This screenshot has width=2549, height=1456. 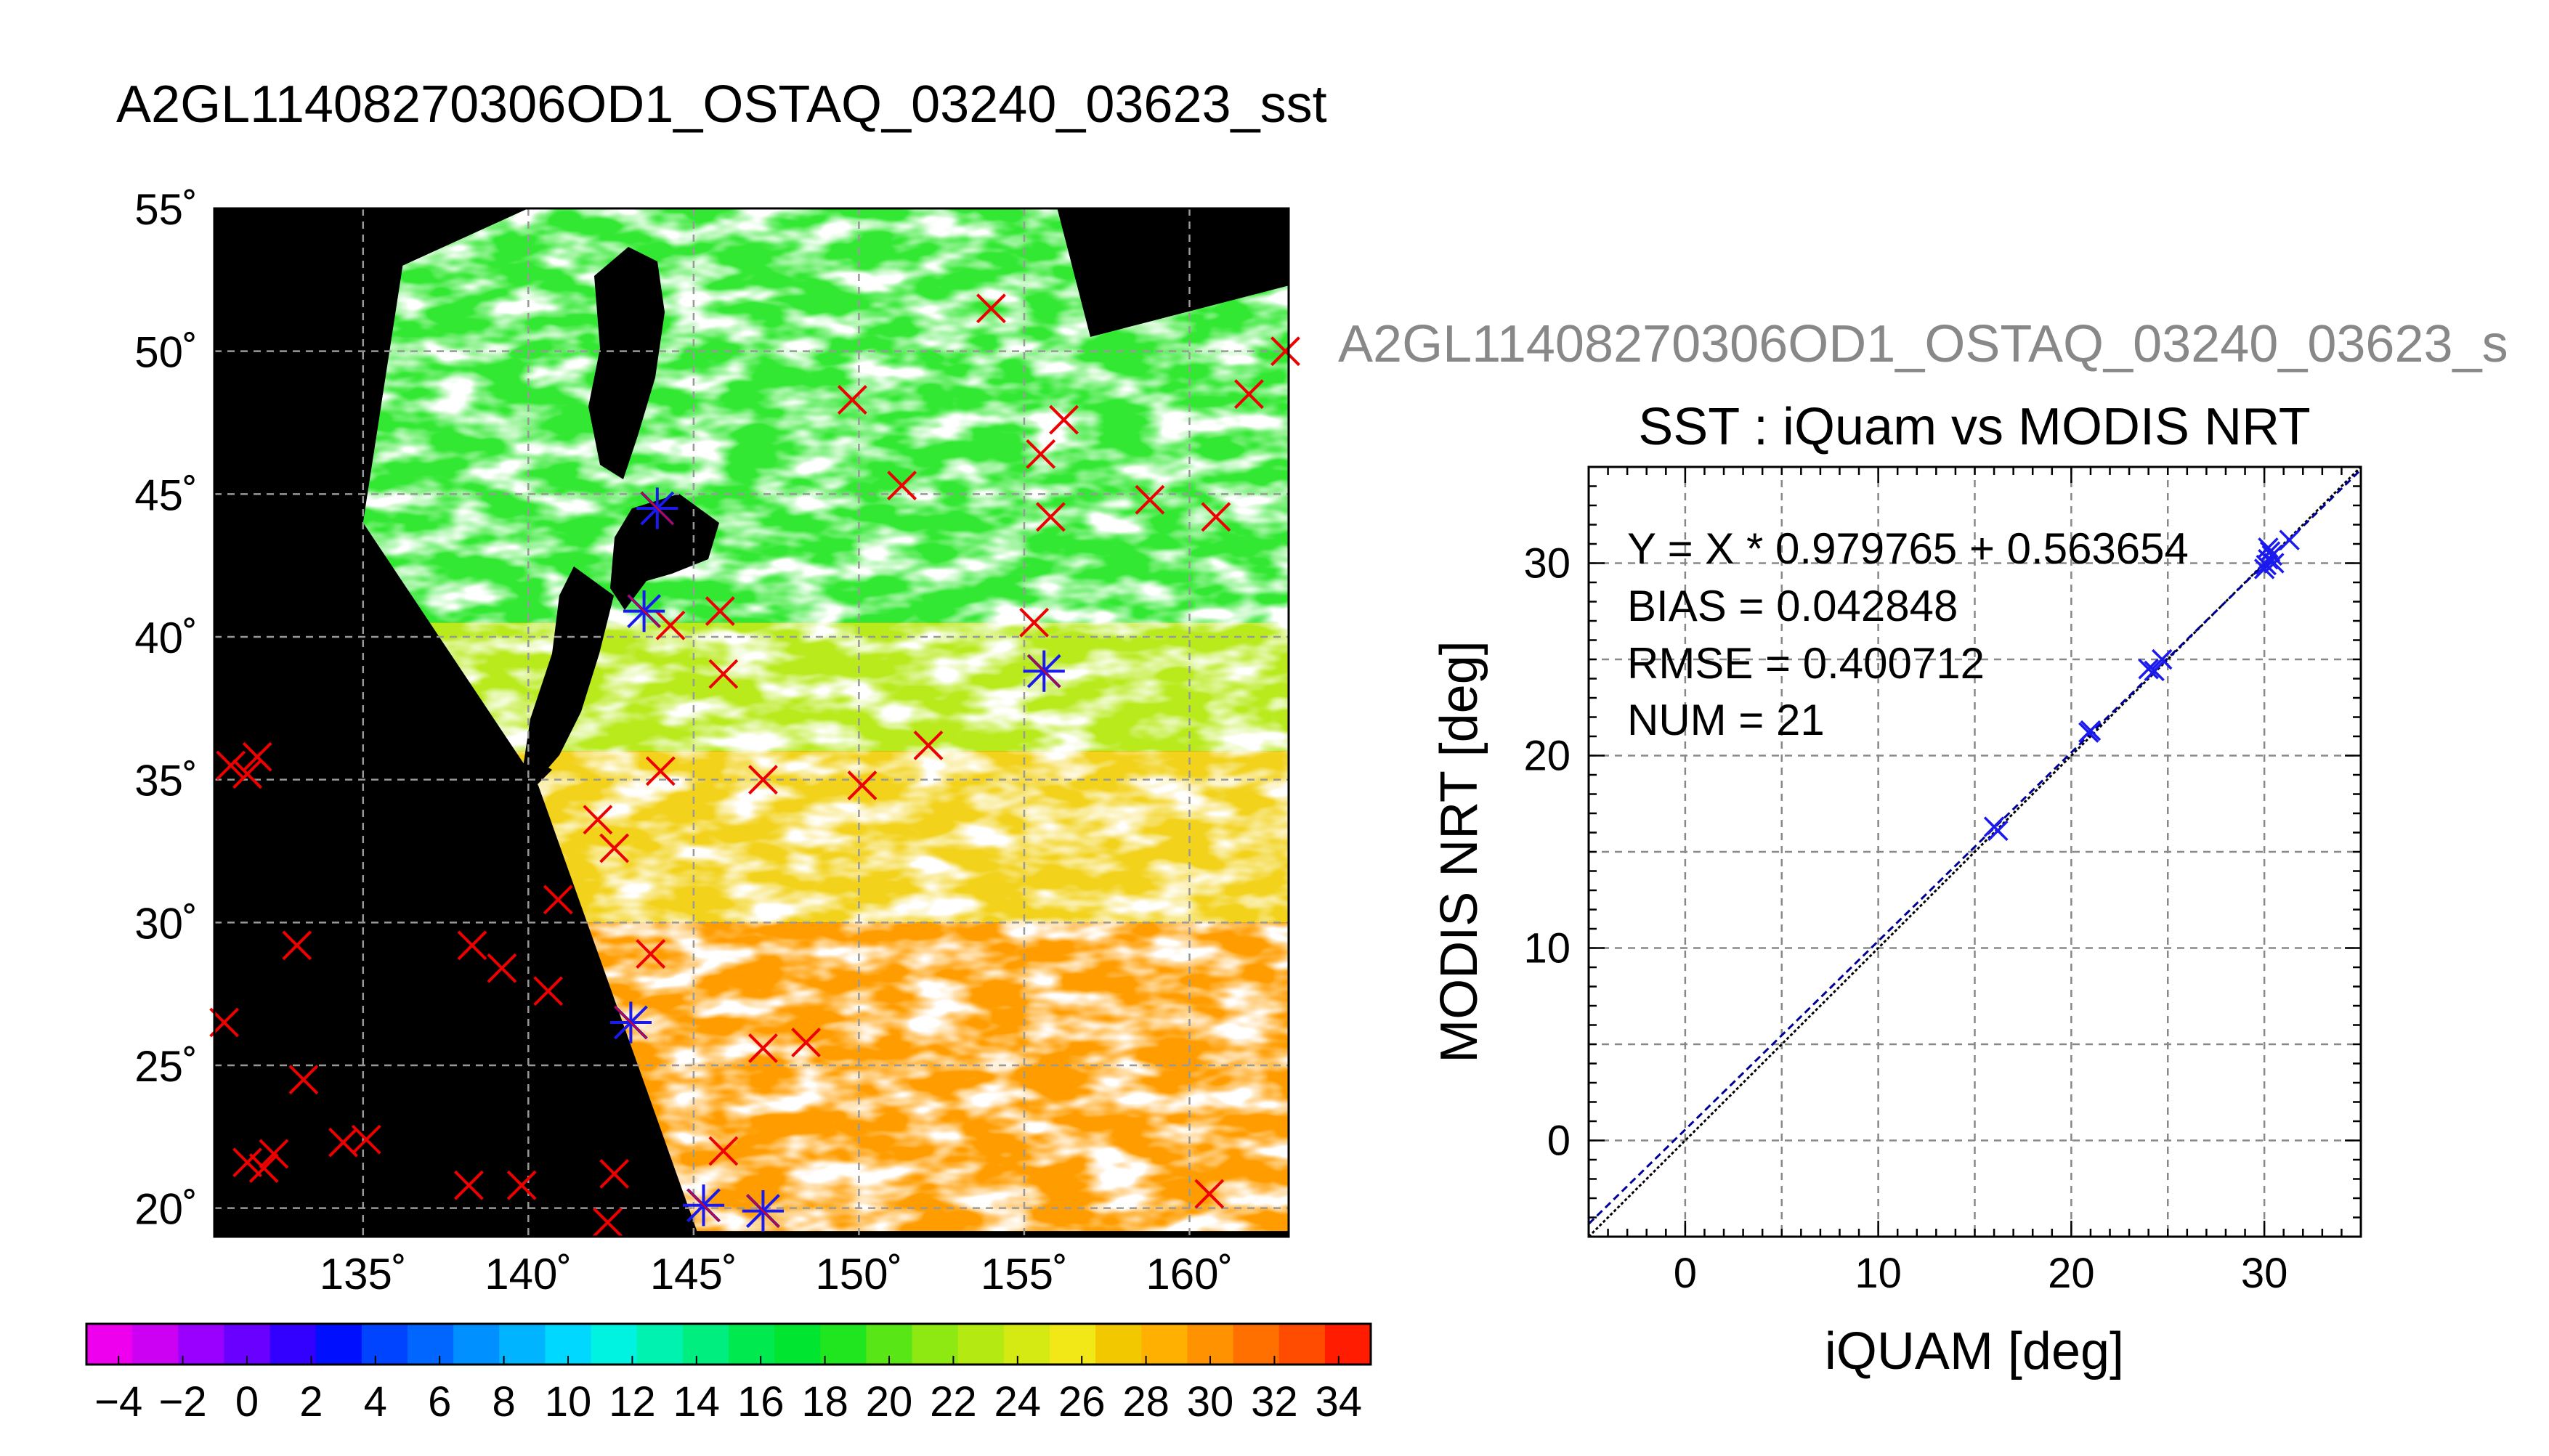 I want to click on stats-equation: Y = X * 0.979765 + 0.563654, so click(x=1908, y=549).